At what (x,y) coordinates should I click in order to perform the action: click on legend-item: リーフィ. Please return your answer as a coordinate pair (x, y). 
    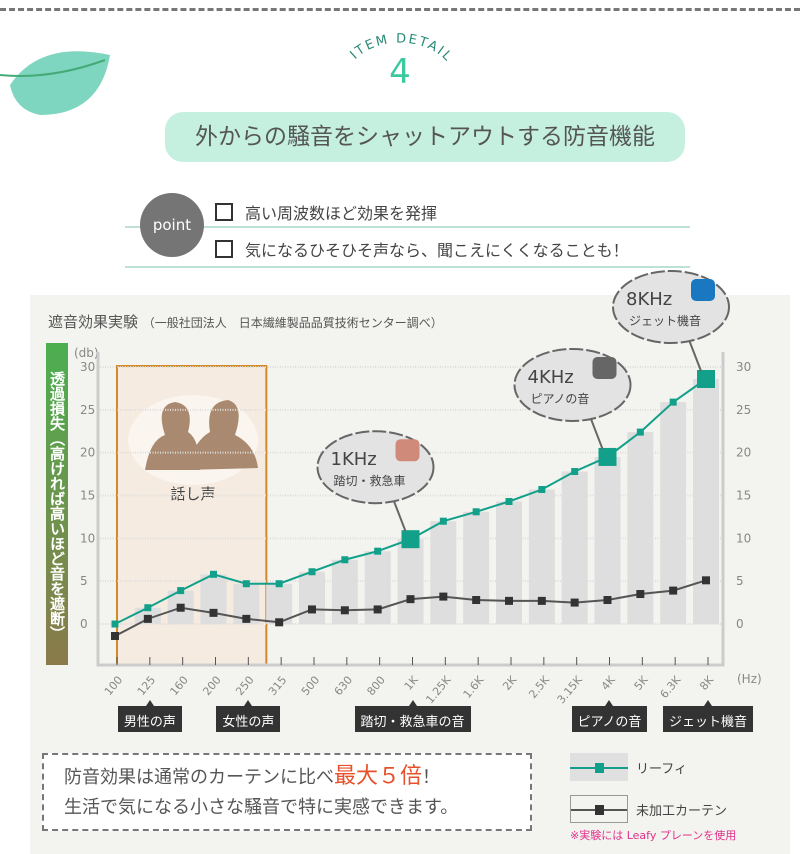
    Looking at the image, I should click on (653, 767).